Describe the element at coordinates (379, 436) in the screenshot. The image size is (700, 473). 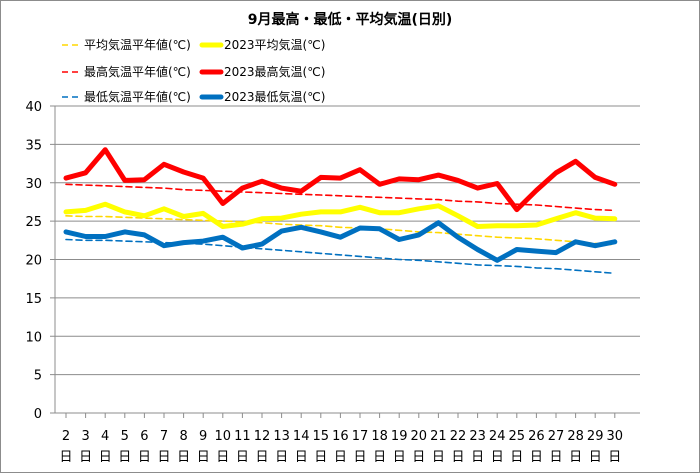
I see `x-tick-label: 18` at that location.